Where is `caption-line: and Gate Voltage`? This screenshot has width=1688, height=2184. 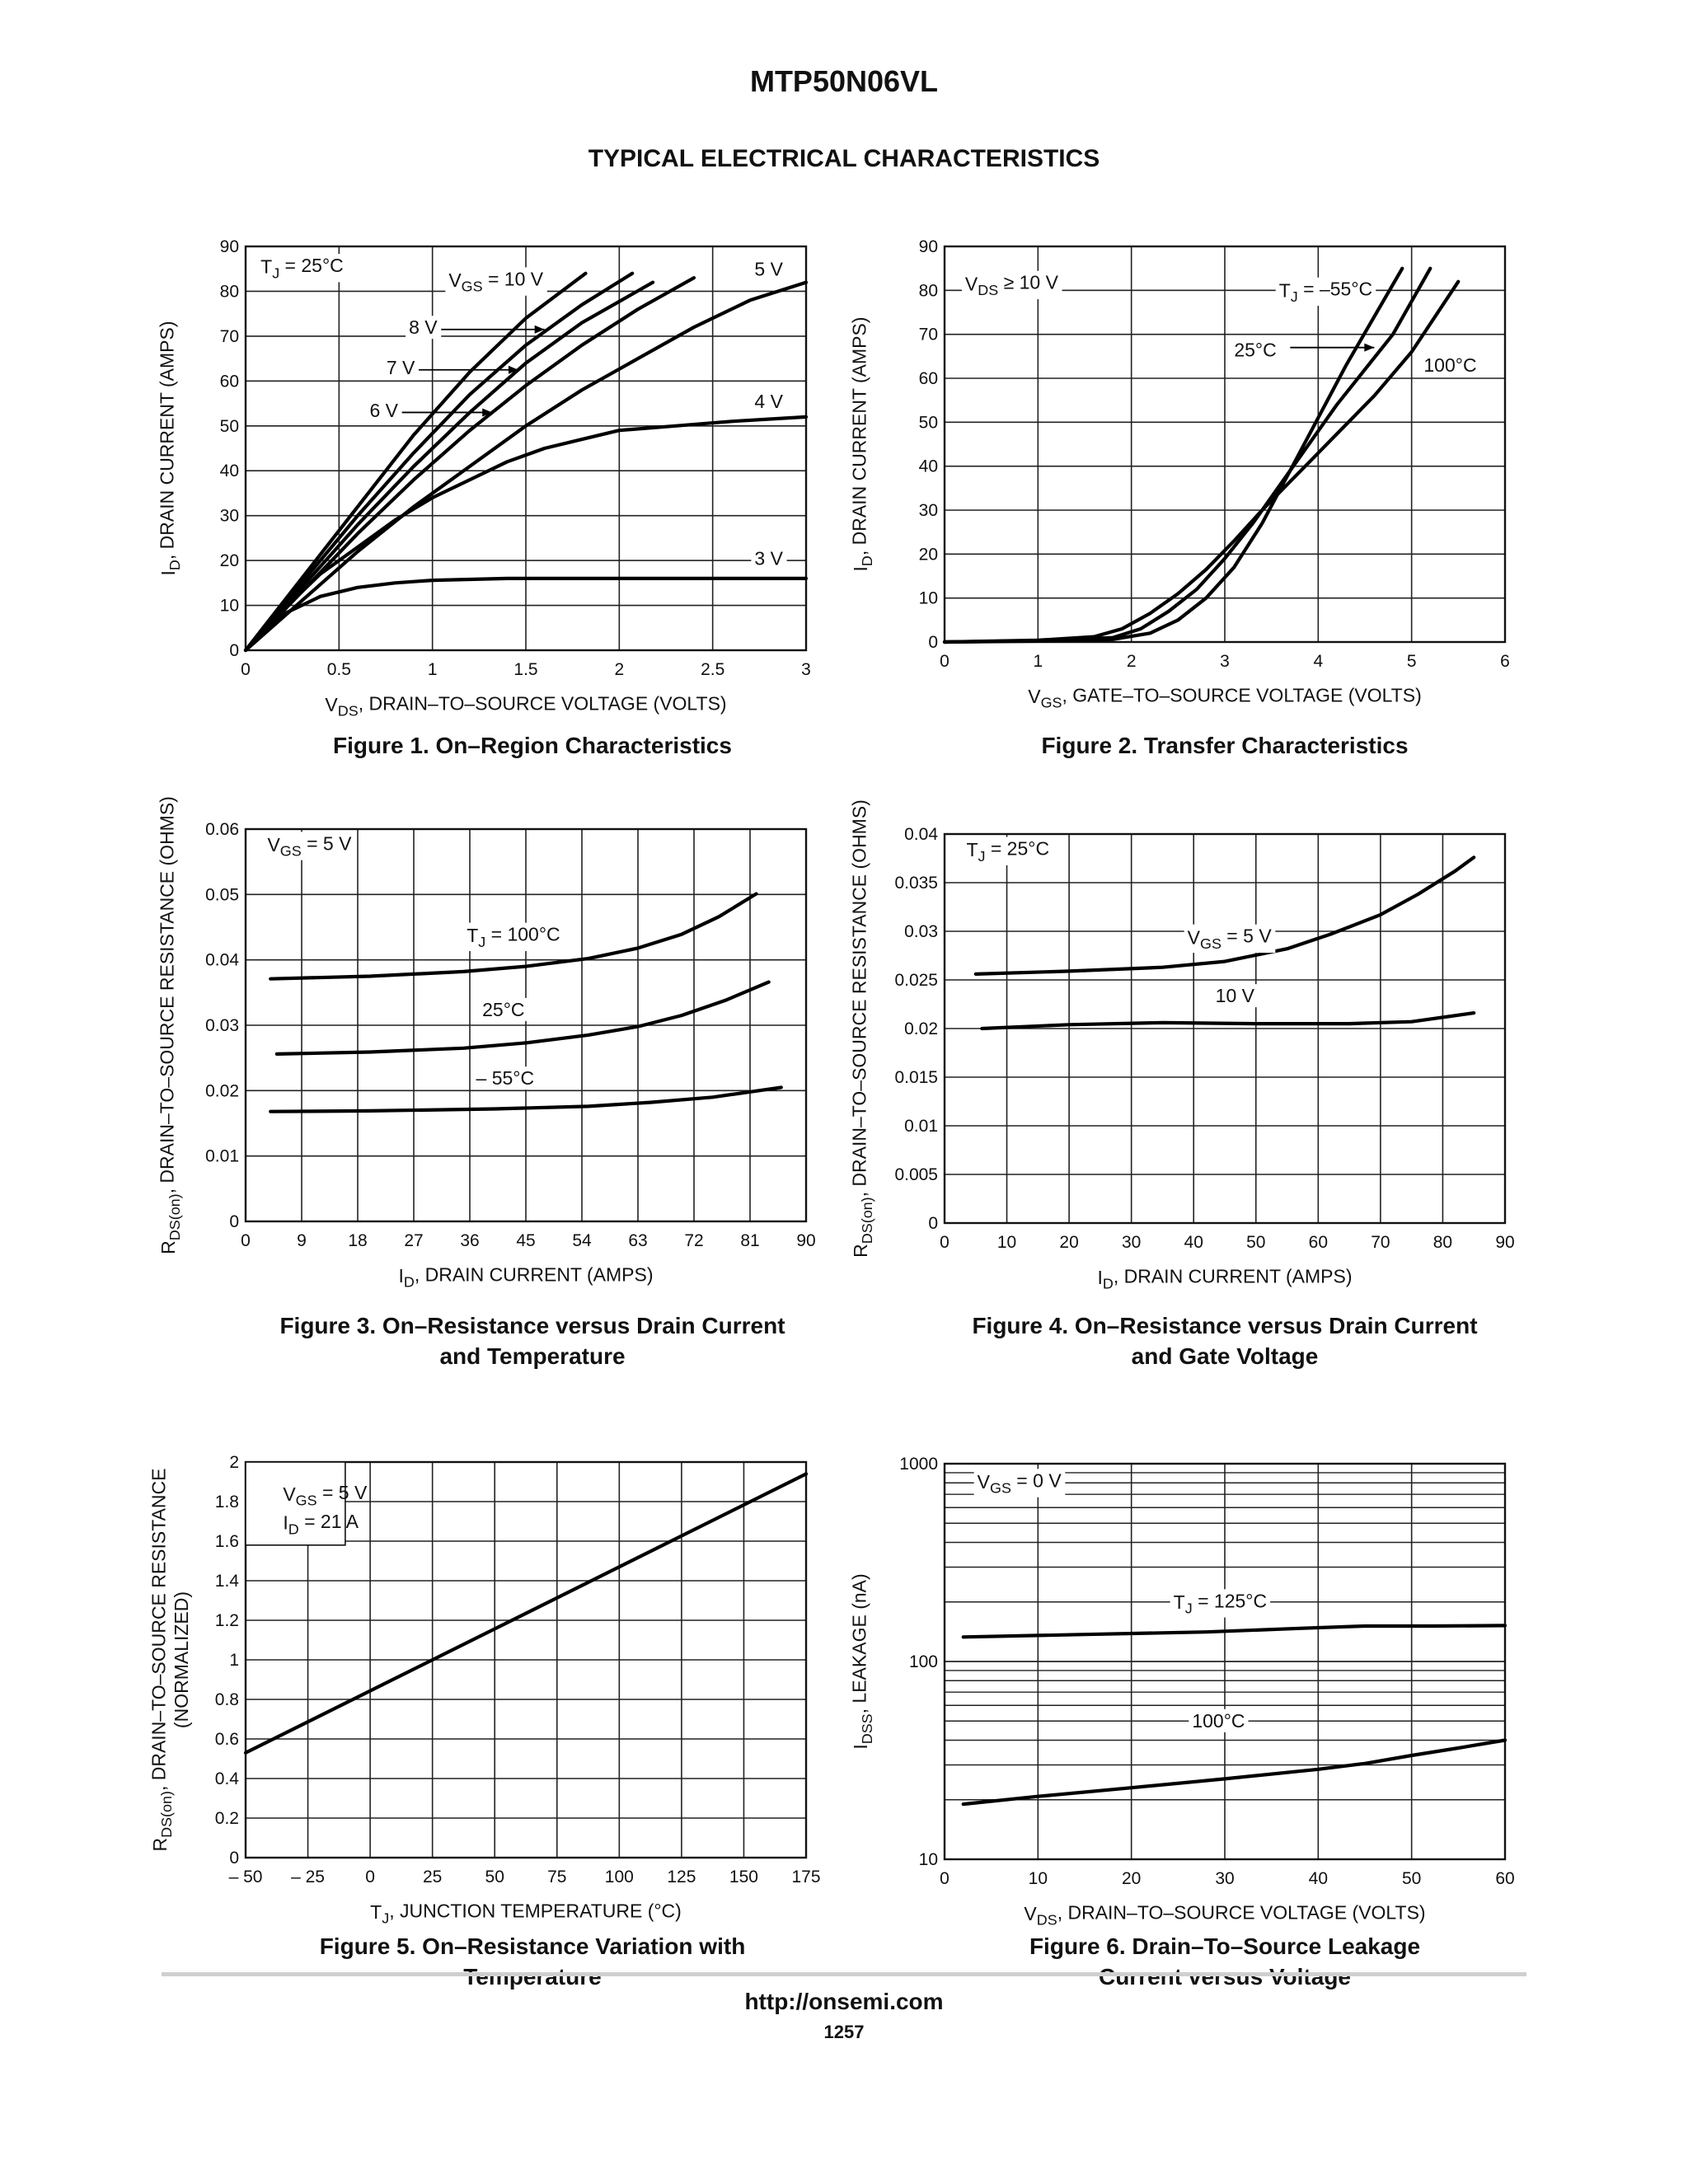 caption-line: and Gate Voltage is located at coordinates (1225, 1356).